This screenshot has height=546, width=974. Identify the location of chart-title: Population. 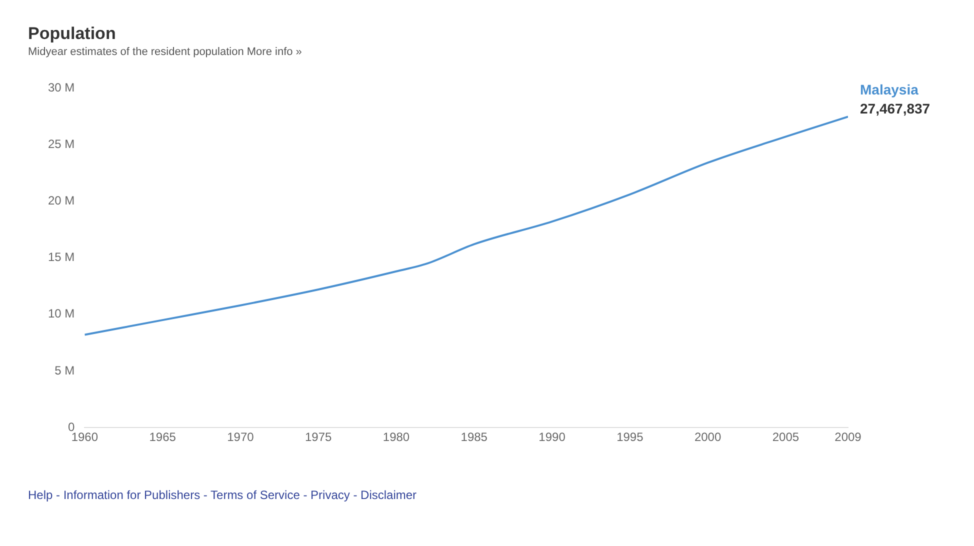
(72, 34).